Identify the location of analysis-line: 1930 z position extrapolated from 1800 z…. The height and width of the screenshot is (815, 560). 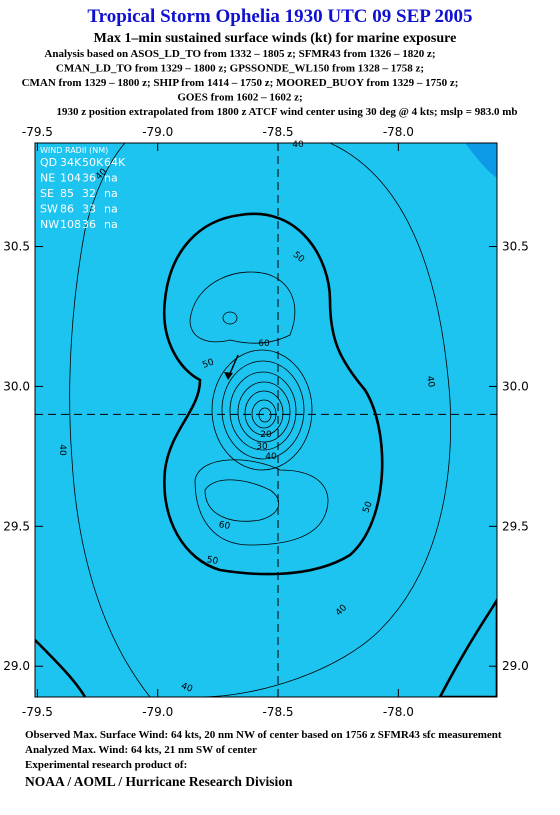
(287, 112).